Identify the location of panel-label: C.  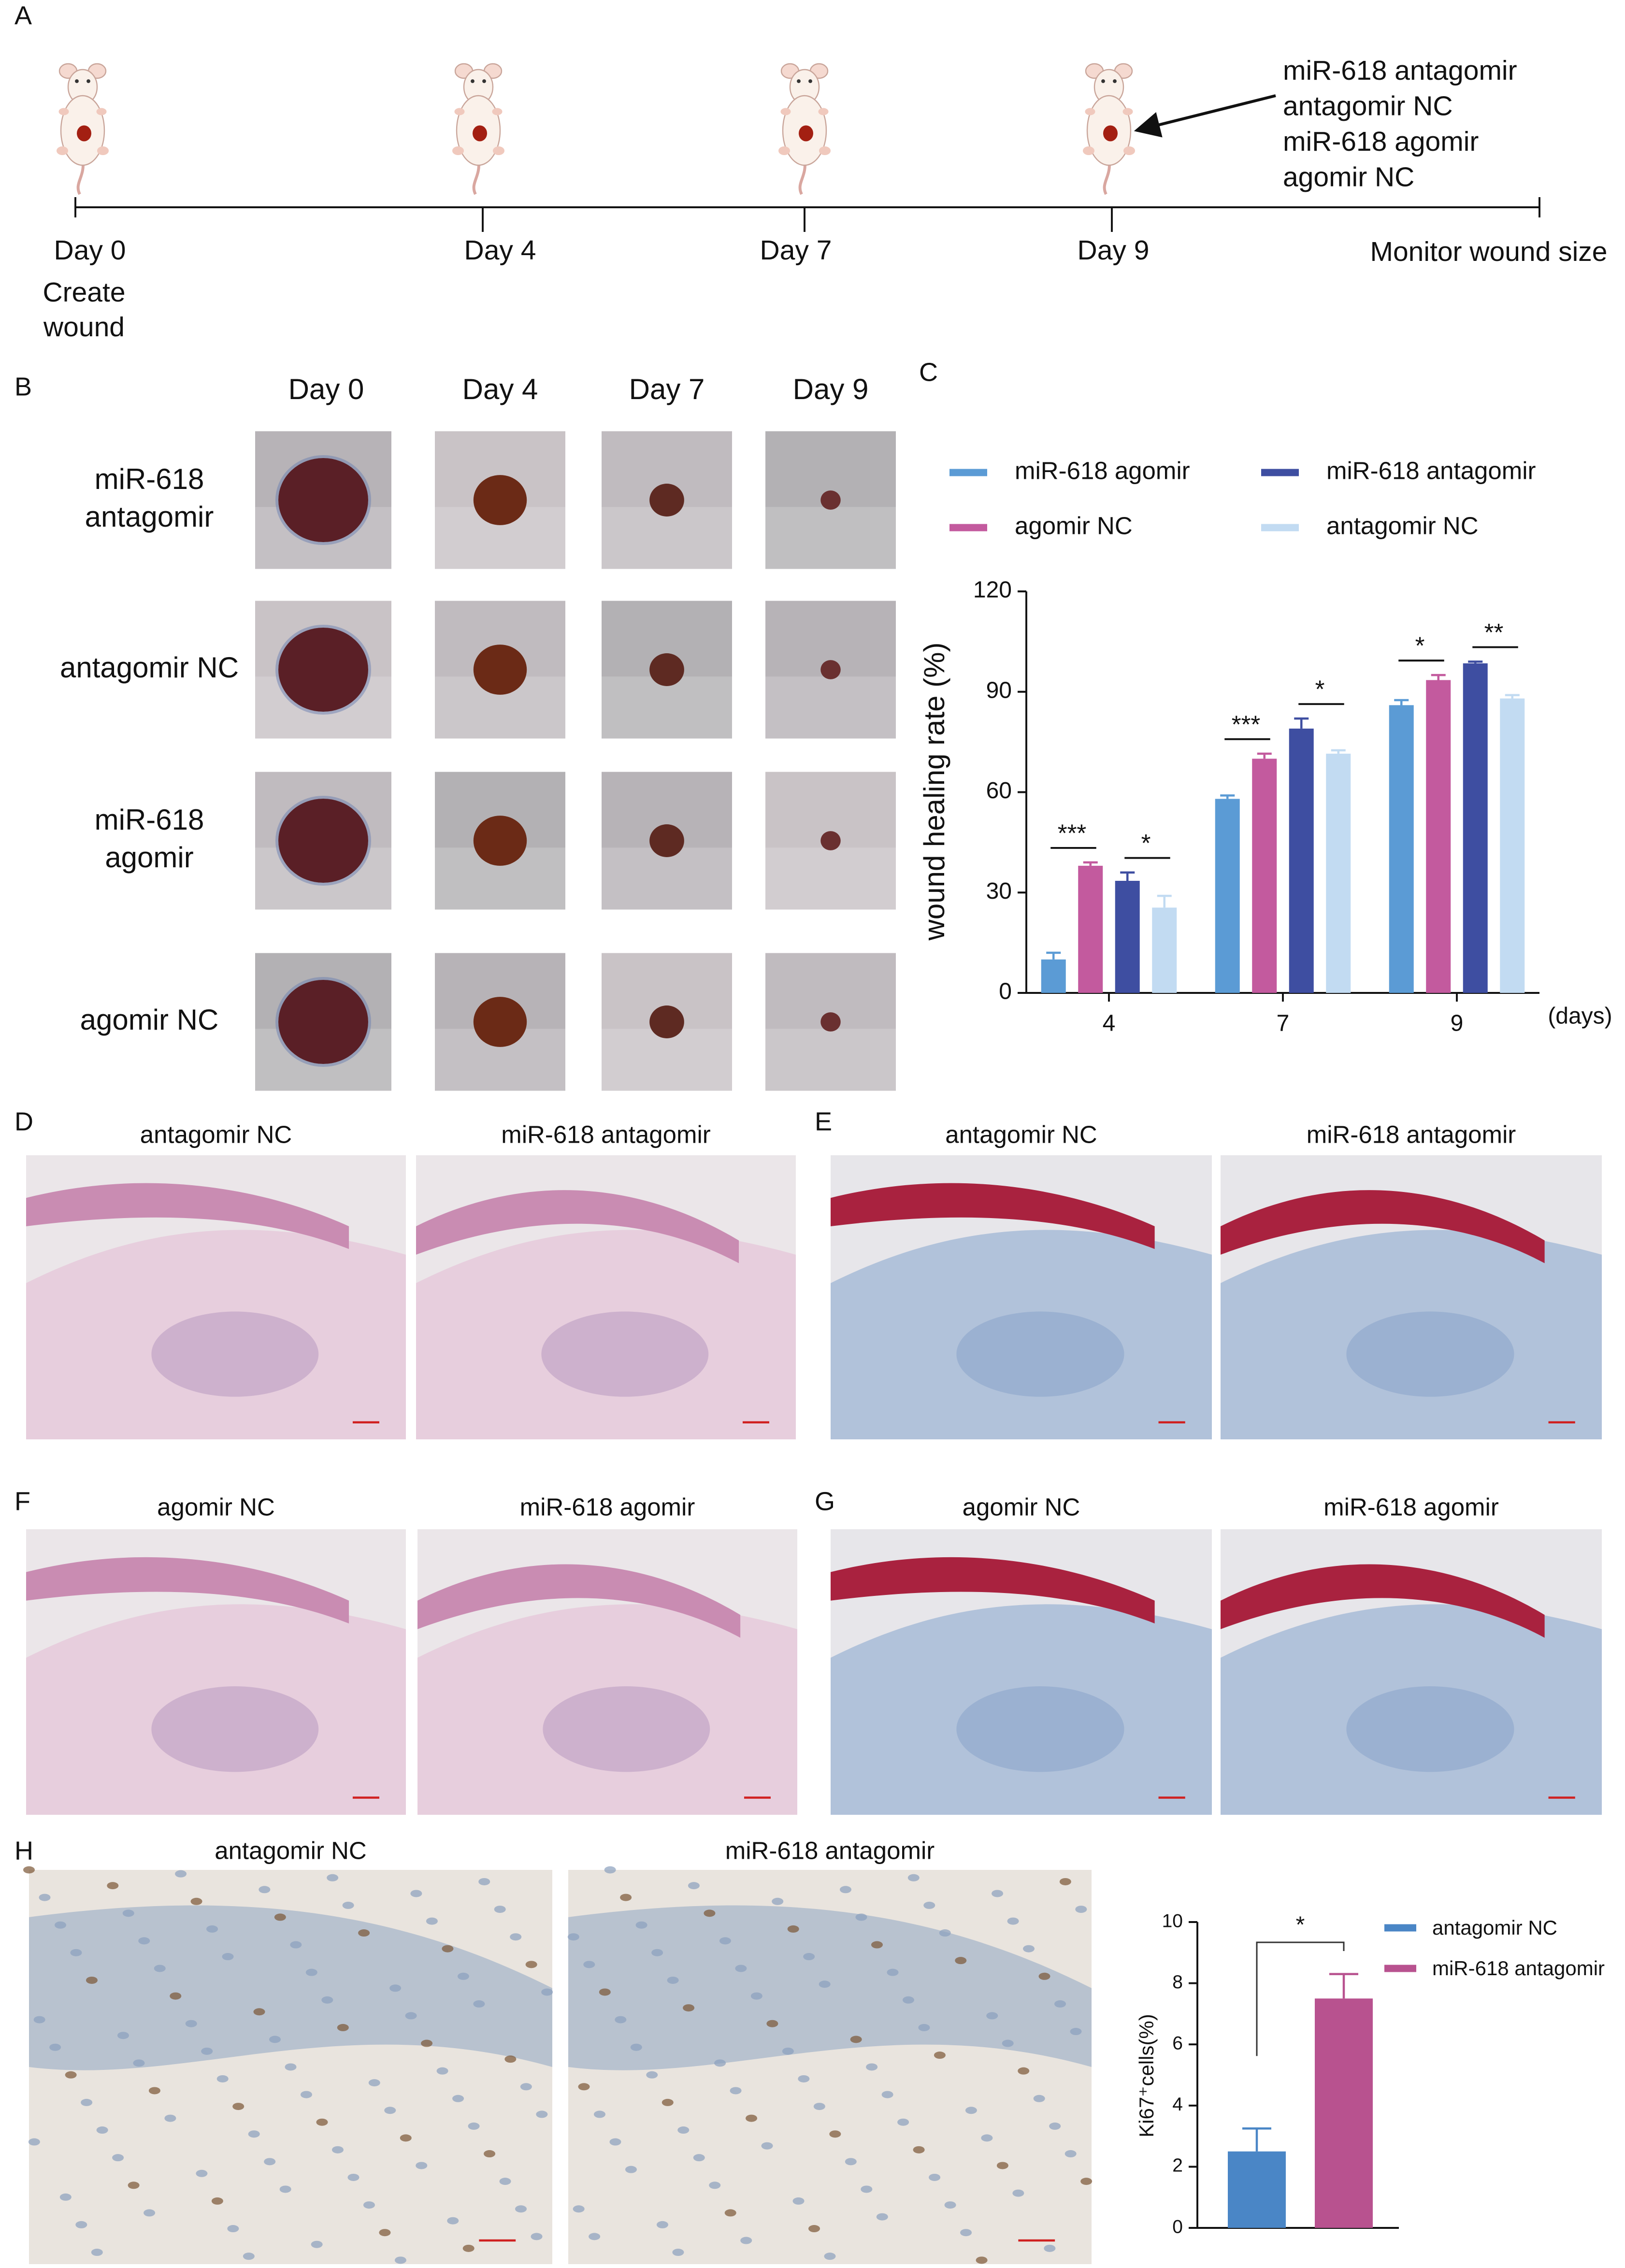
(928, 372).